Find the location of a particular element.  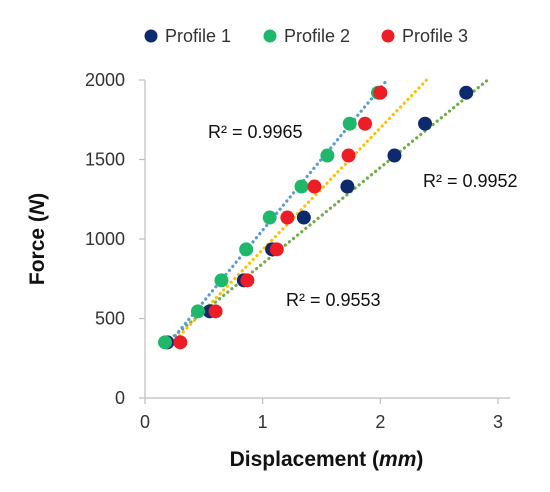

legend-label-profile-1: Profile 1 is located at coordinates (198, 36).